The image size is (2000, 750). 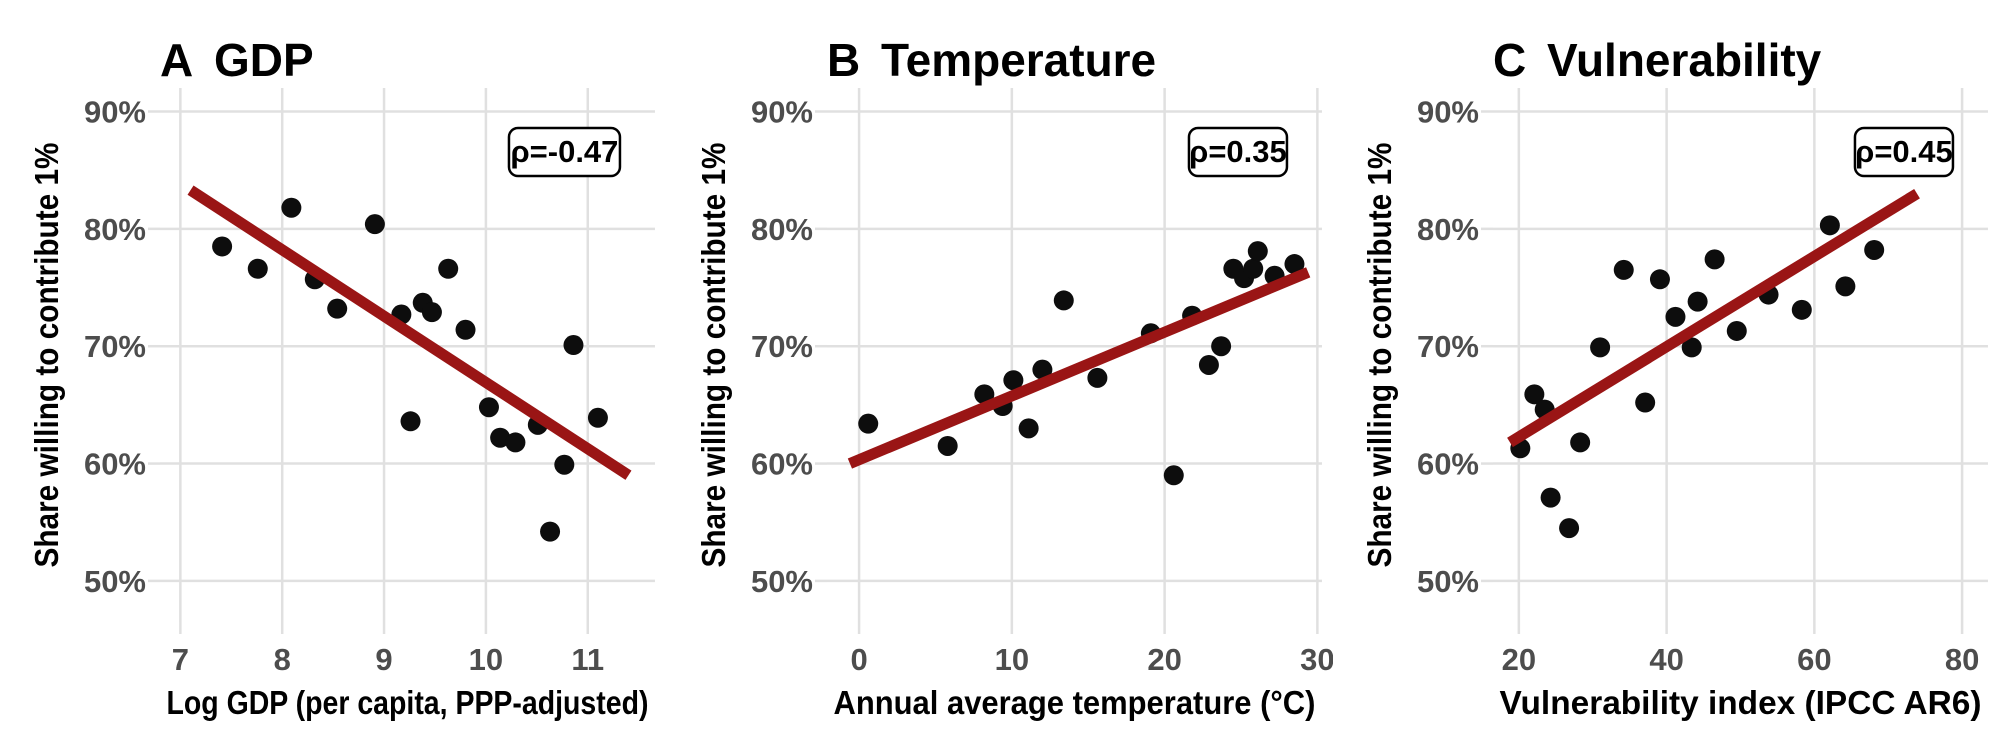 I want to click on panel-title-vulnerability: Vulnerability, so click(x=1684, y=60).